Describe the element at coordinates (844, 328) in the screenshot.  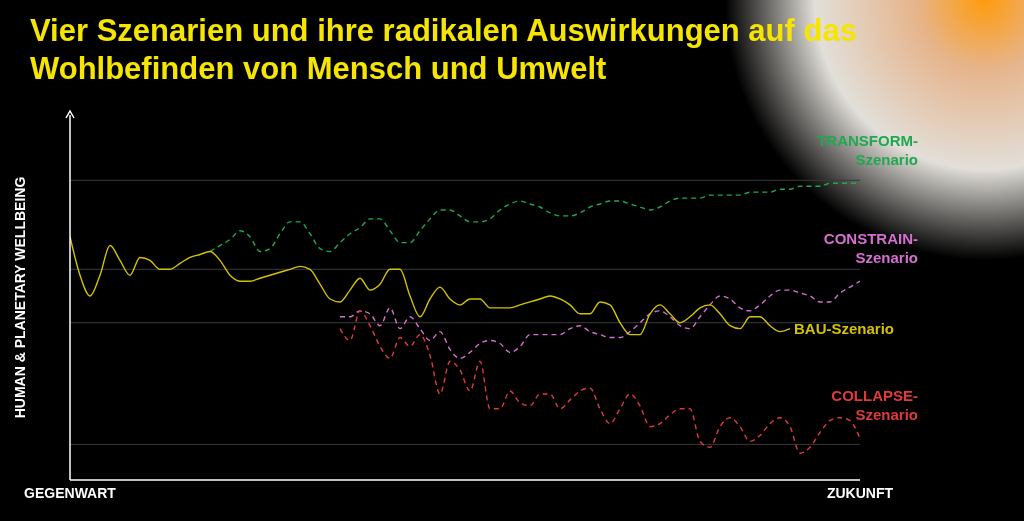
I see `series-label: BAU-Szenario` at that location.